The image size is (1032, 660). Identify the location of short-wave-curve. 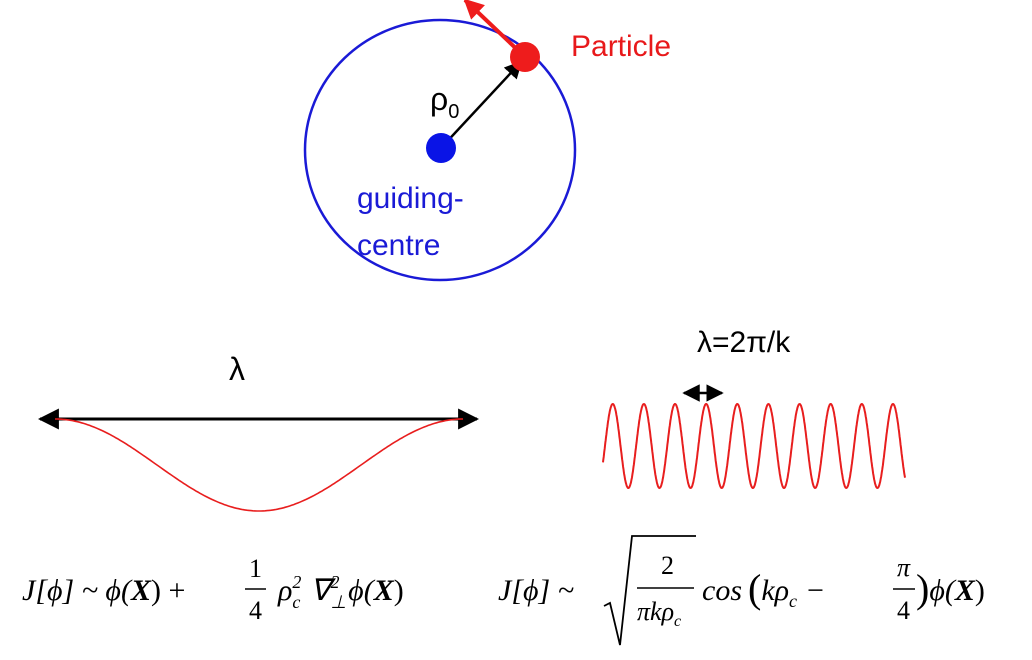
(754, 446).